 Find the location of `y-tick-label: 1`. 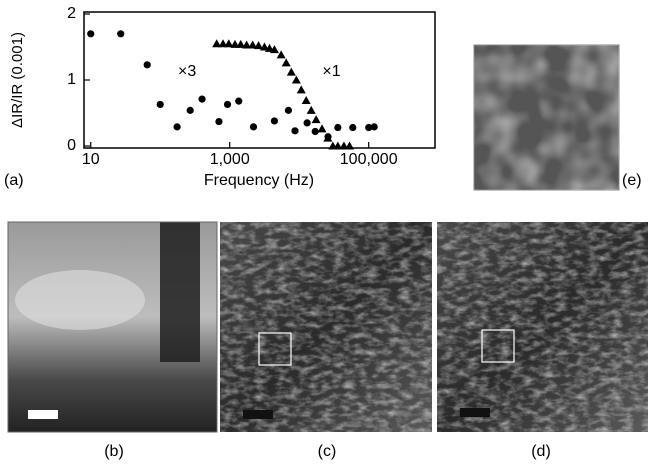

y-tick-label: 1 is located at coordinates (71, 79).